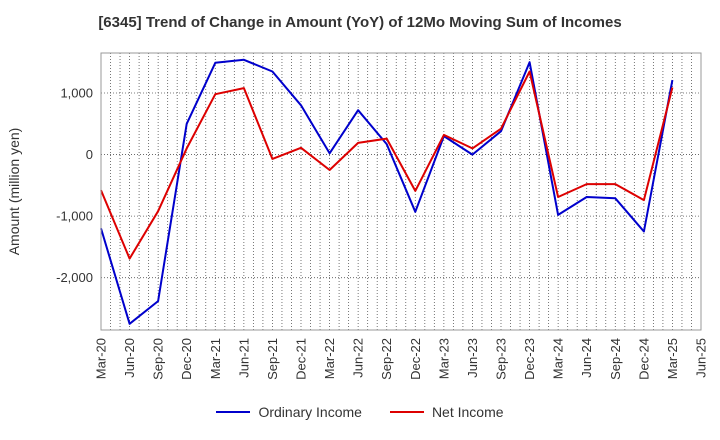 This screenshot has width=720, height=440. Describe the element at coordinates (558, 358) in the screenshot. I see `x-tick-label: Mar-24` at that location.